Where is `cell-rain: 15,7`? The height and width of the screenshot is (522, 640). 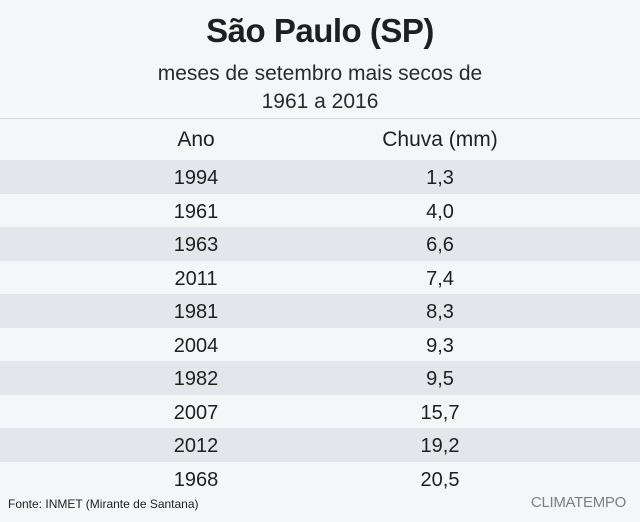 cell-rain: 15,7 is located at coordinates (440, 412).